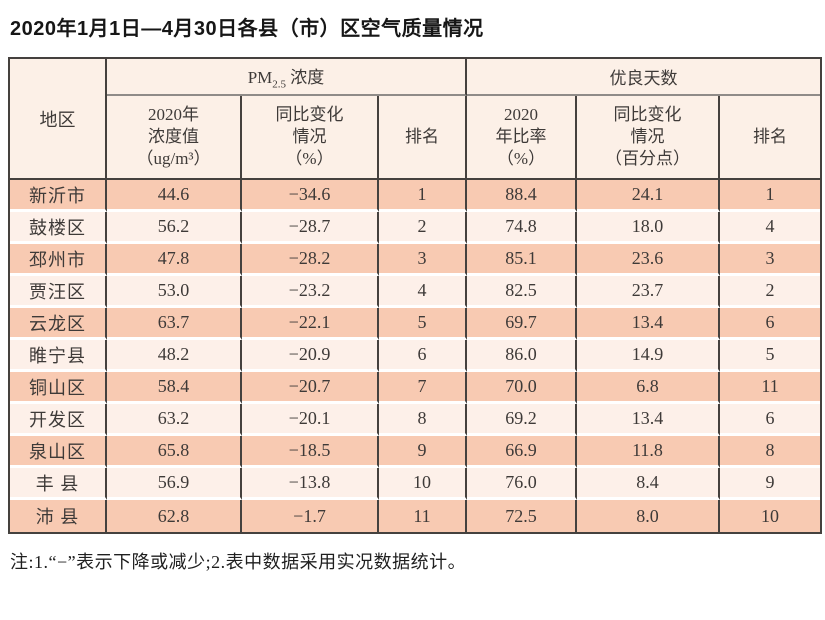 The width and height of the screenshot is (825, 620). What do you see at coordinates (423, 292) in the screenshot?
I see `pm-rank-cell: 4` at bounding box center [423, 292].